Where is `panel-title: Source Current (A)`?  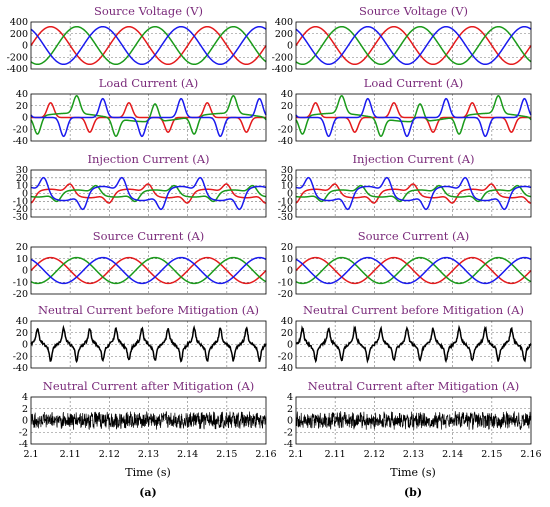
panel-title: Source Current (A) is located at coordinates (414, 236).